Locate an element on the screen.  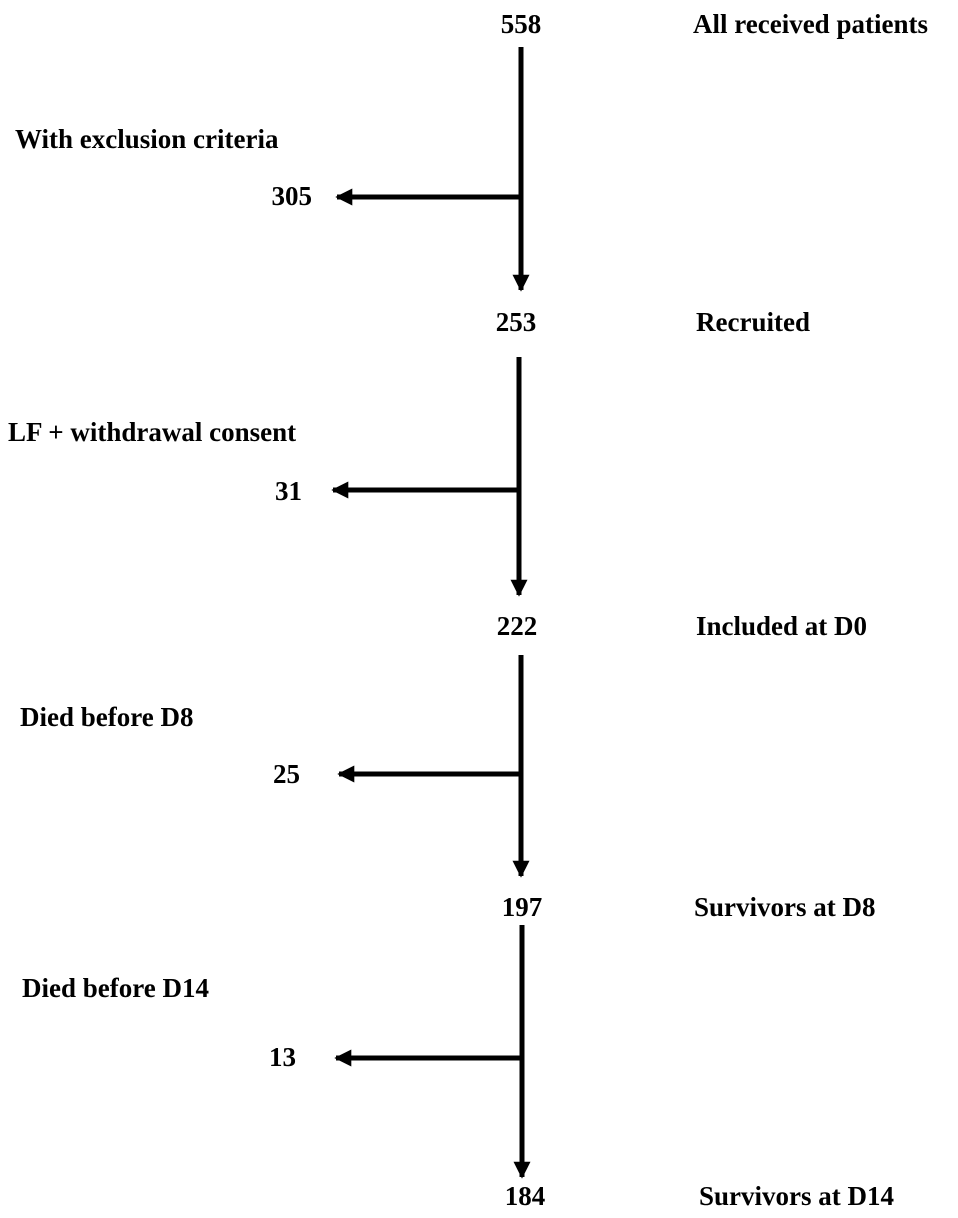
exclusion-count-1: 305 is located at coordinates (292, 196).